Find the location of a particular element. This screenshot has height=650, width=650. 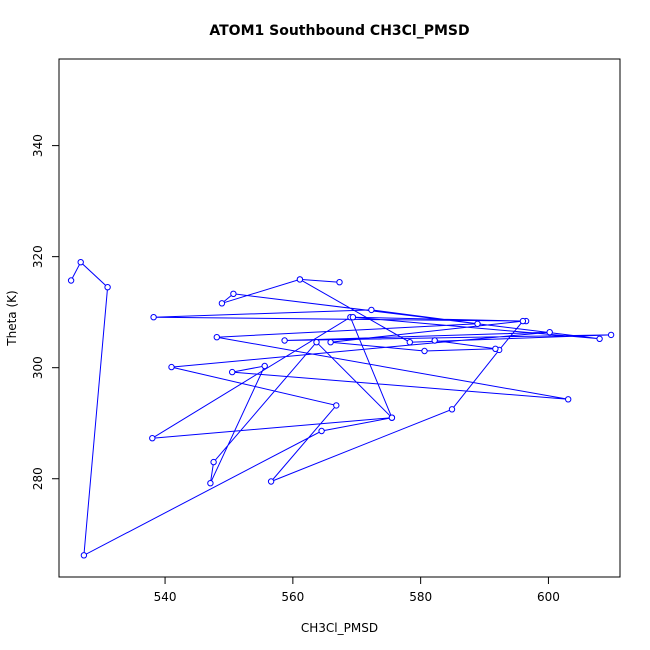

y-tick-label: 300 is located at coordinates (38, 367).